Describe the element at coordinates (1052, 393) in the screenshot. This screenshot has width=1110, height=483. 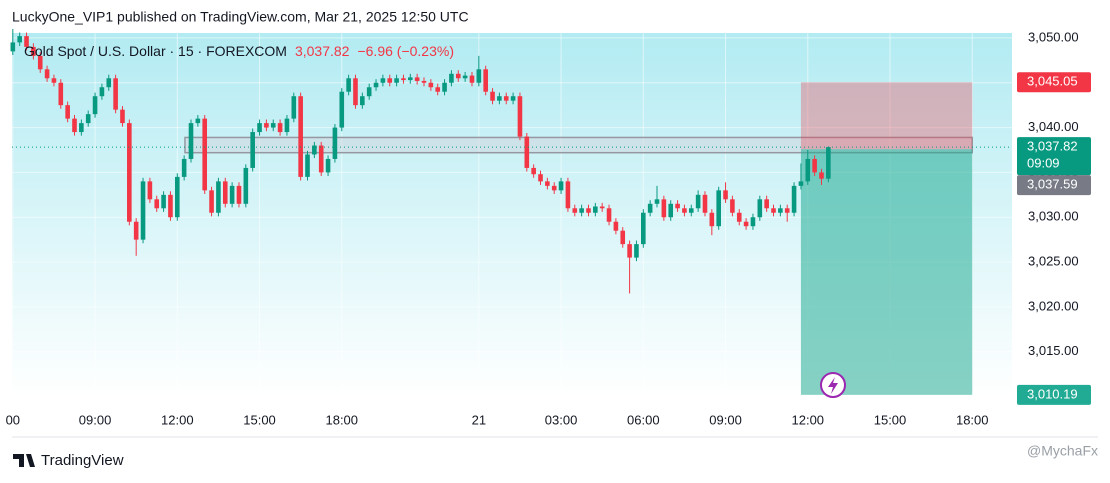
I see `price-label: 3,010.19` at that location.